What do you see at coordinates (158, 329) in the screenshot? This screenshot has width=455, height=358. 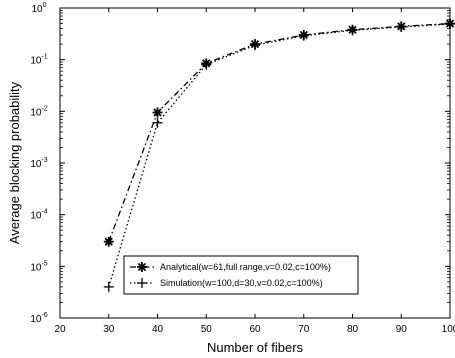 I see `x-tick-label: 40` at bounding box center [158, 329].